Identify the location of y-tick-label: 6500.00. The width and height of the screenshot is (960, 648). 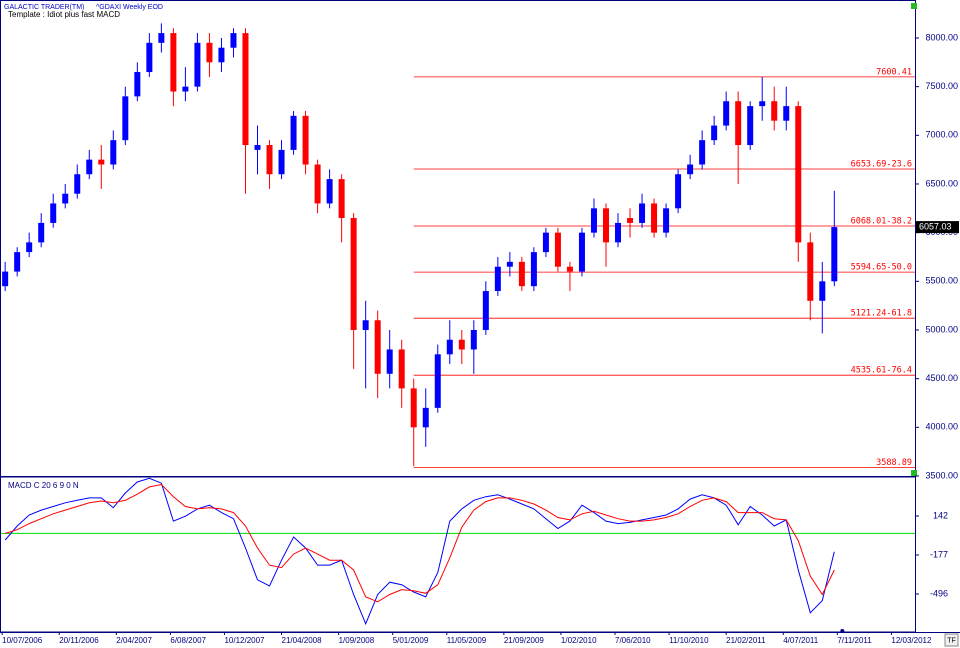
(941, 183).